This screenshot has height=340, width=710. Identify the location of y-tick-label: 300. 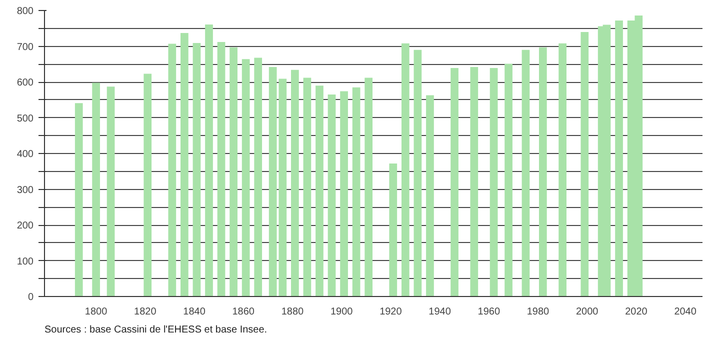
(25, 190).